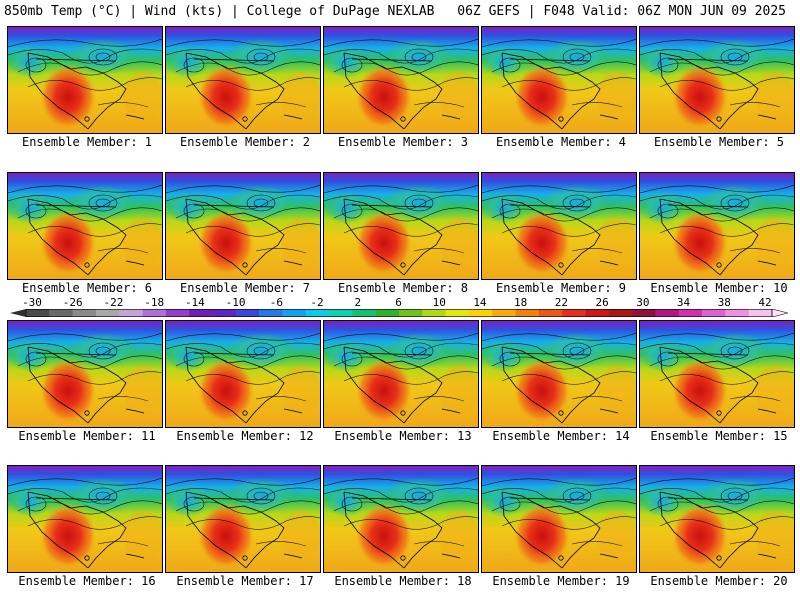 The image size is (800, 600). I want to click on temperature-colorbar, so click(399, 313).